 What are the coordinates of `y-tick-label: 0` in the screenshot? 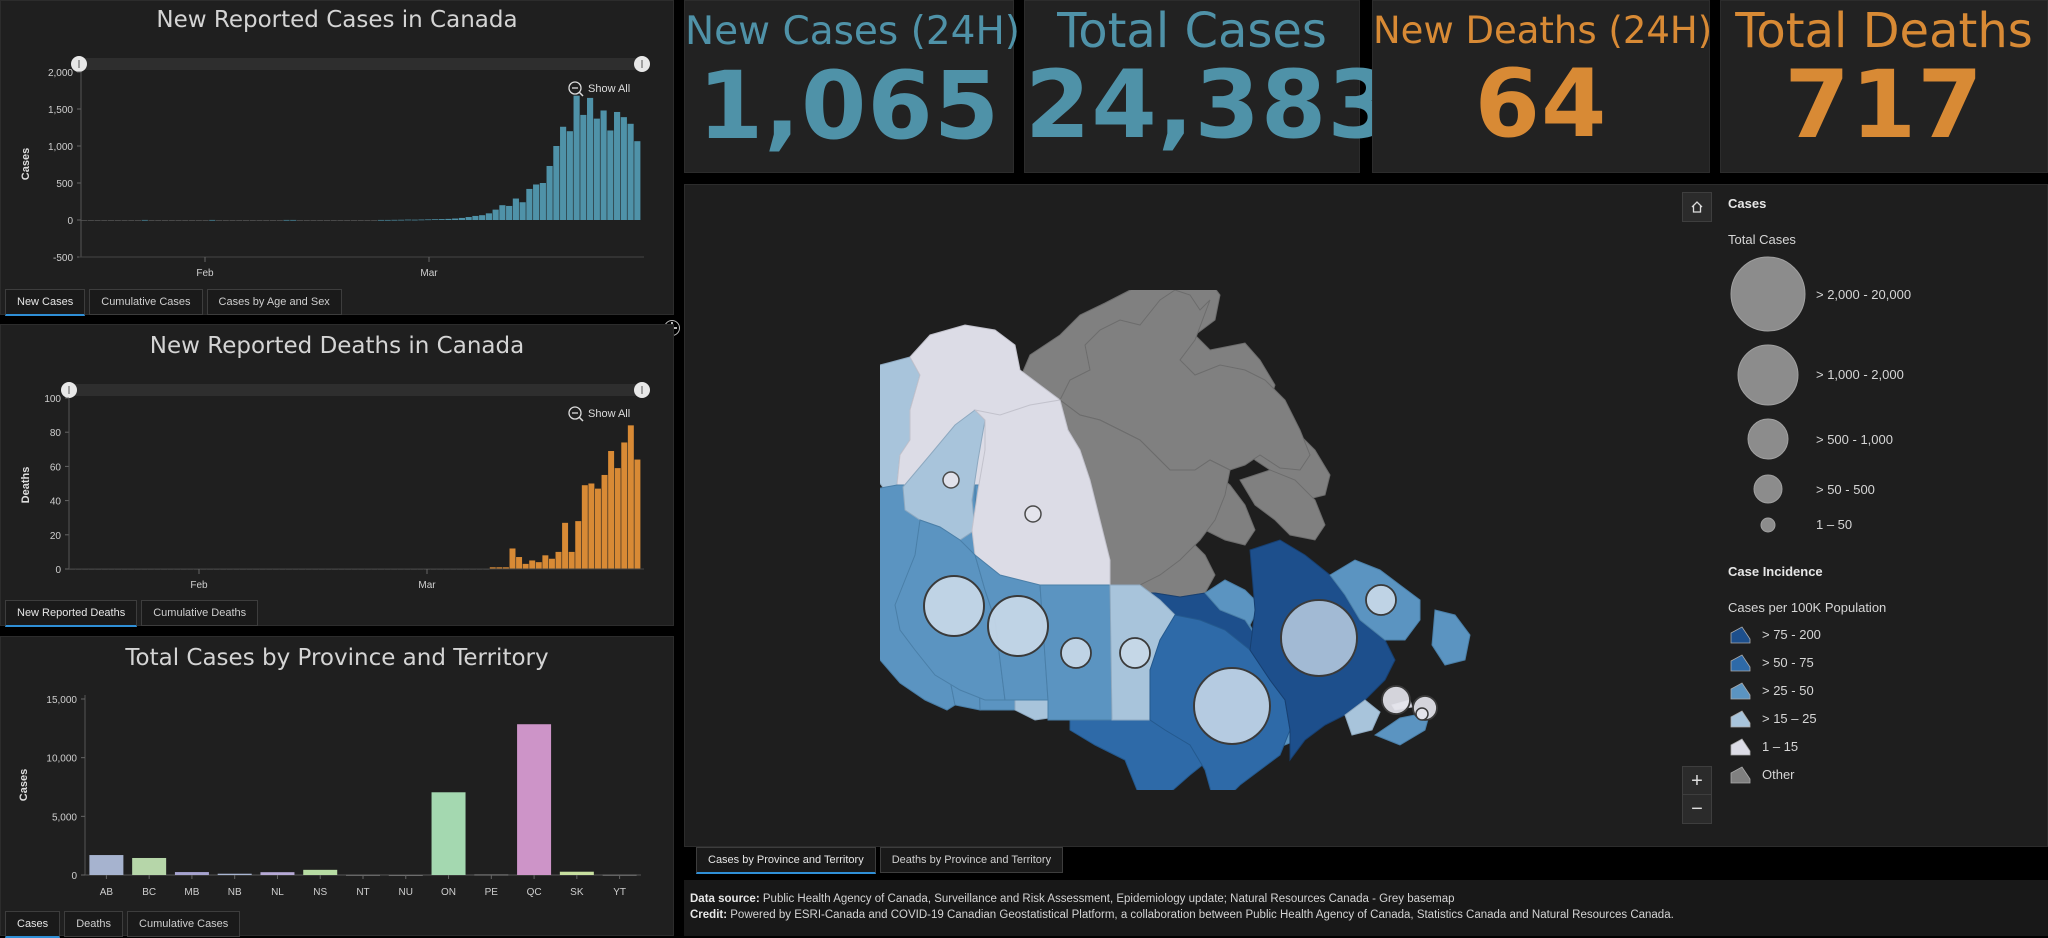 It's located at (74, 876).